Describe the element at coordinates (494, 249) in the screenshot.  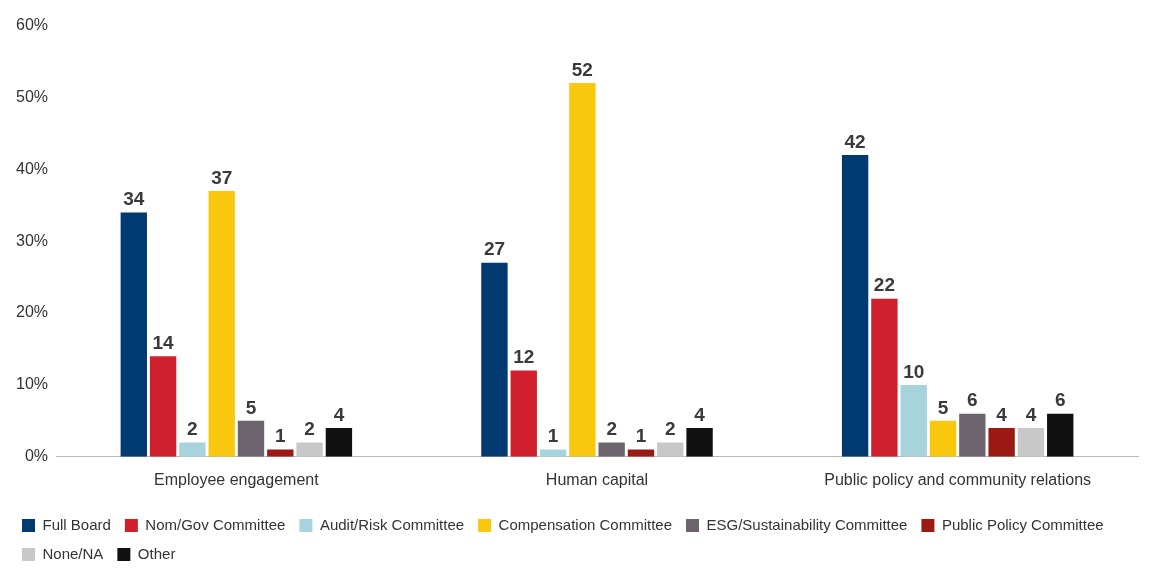
I see `data-label: 27` at that location.